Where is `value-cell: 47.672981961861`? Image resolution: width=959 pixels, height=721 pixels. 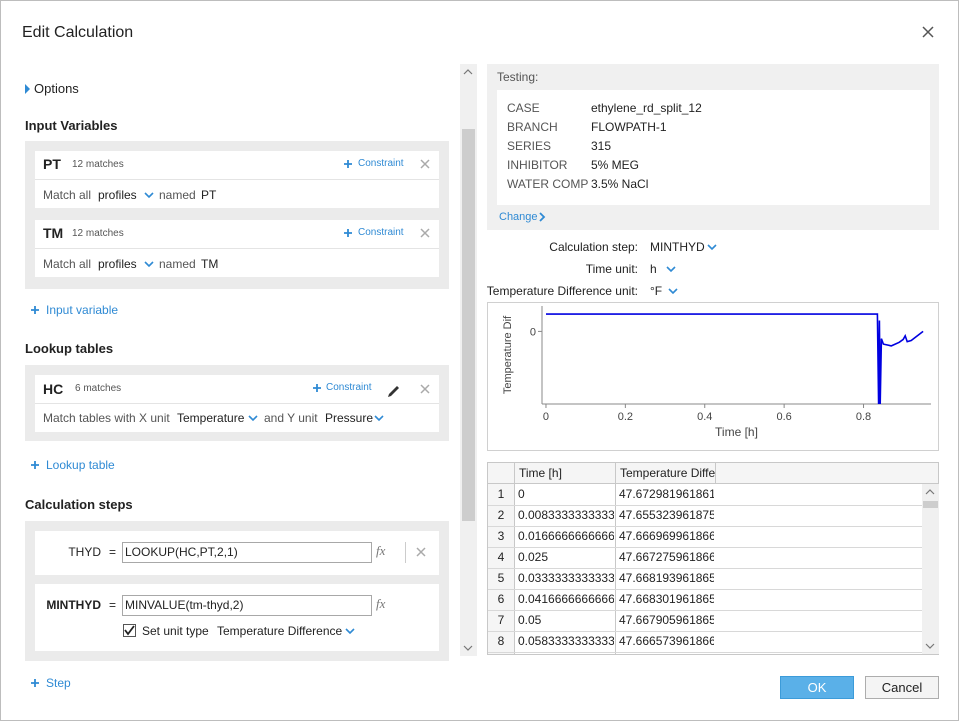
value-cell: 47.672981961861 is located at coordinates (666, 494).